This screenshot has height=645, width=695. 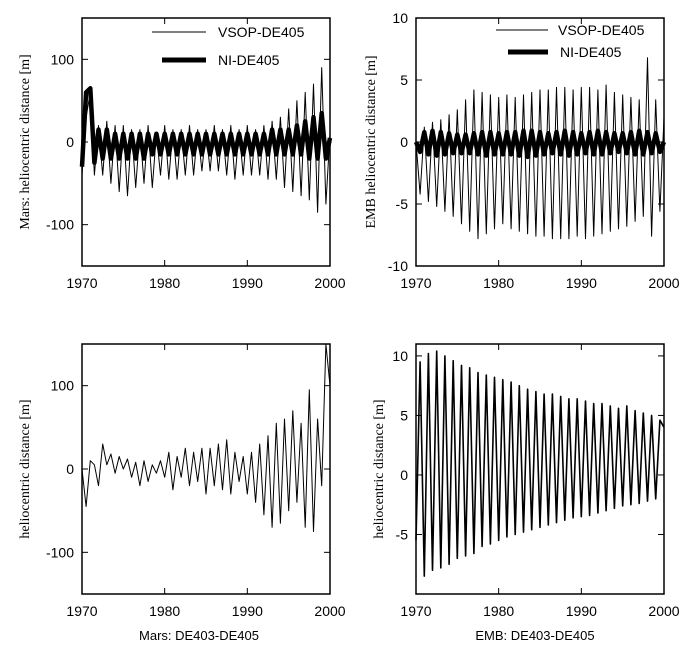 What do you see at coordinates (379, 468) in the screenshot?
I see `emb-bottom-ylabel: heliocentric distance [m]` at bounding box center [379, 468].